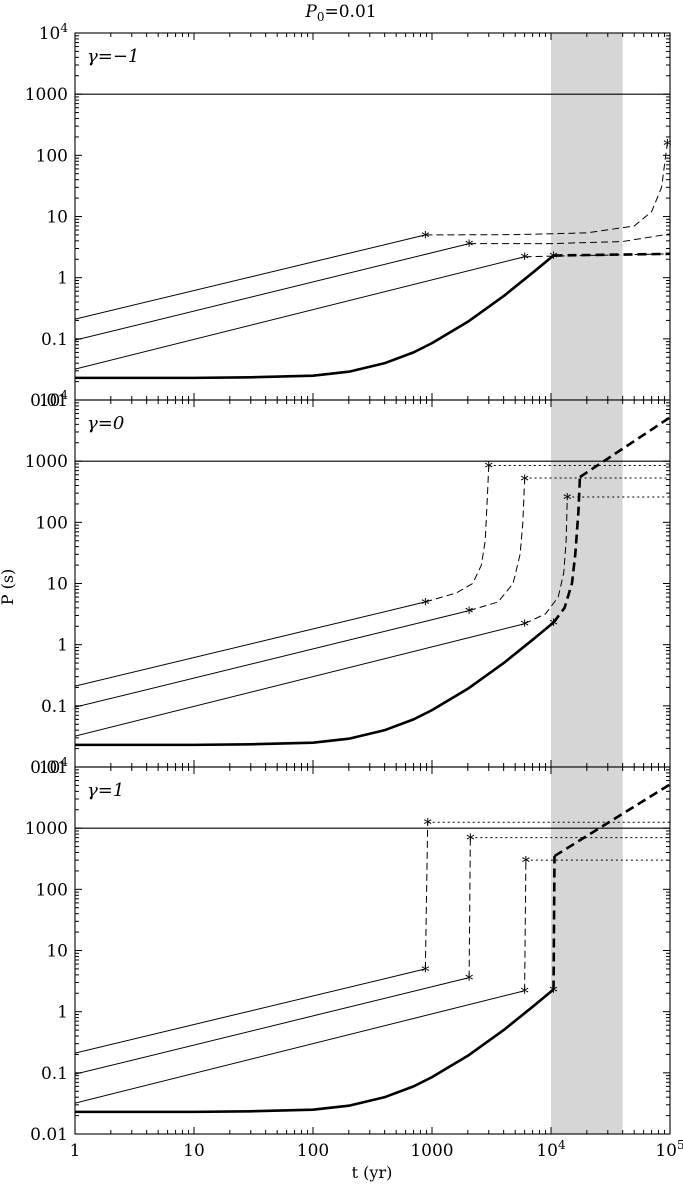 The image size is (683, 1191). Describe the element at coordinates (8, 587) in the screenshot. I see `y-axis-label: P (s)` at that location.